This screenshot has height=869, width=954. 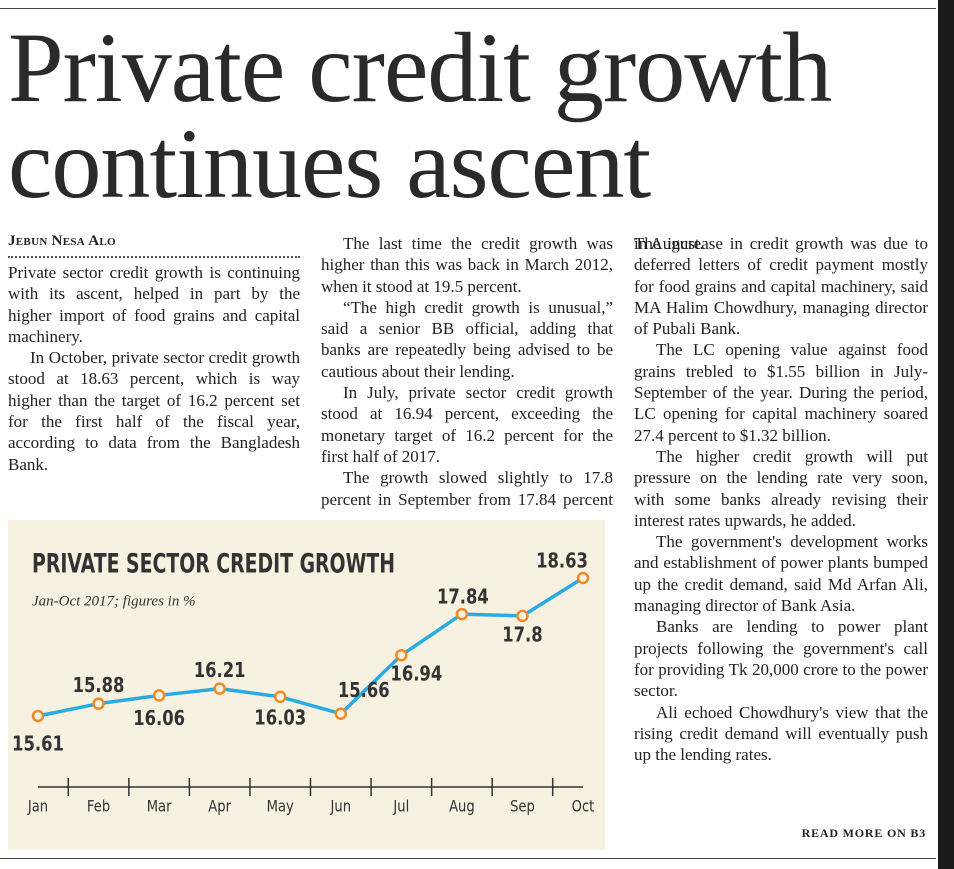 What do you see at coordinates (462, 806) in the screenshot?
I see `x-tick-label: Aug` at bounding box center [462, 806].